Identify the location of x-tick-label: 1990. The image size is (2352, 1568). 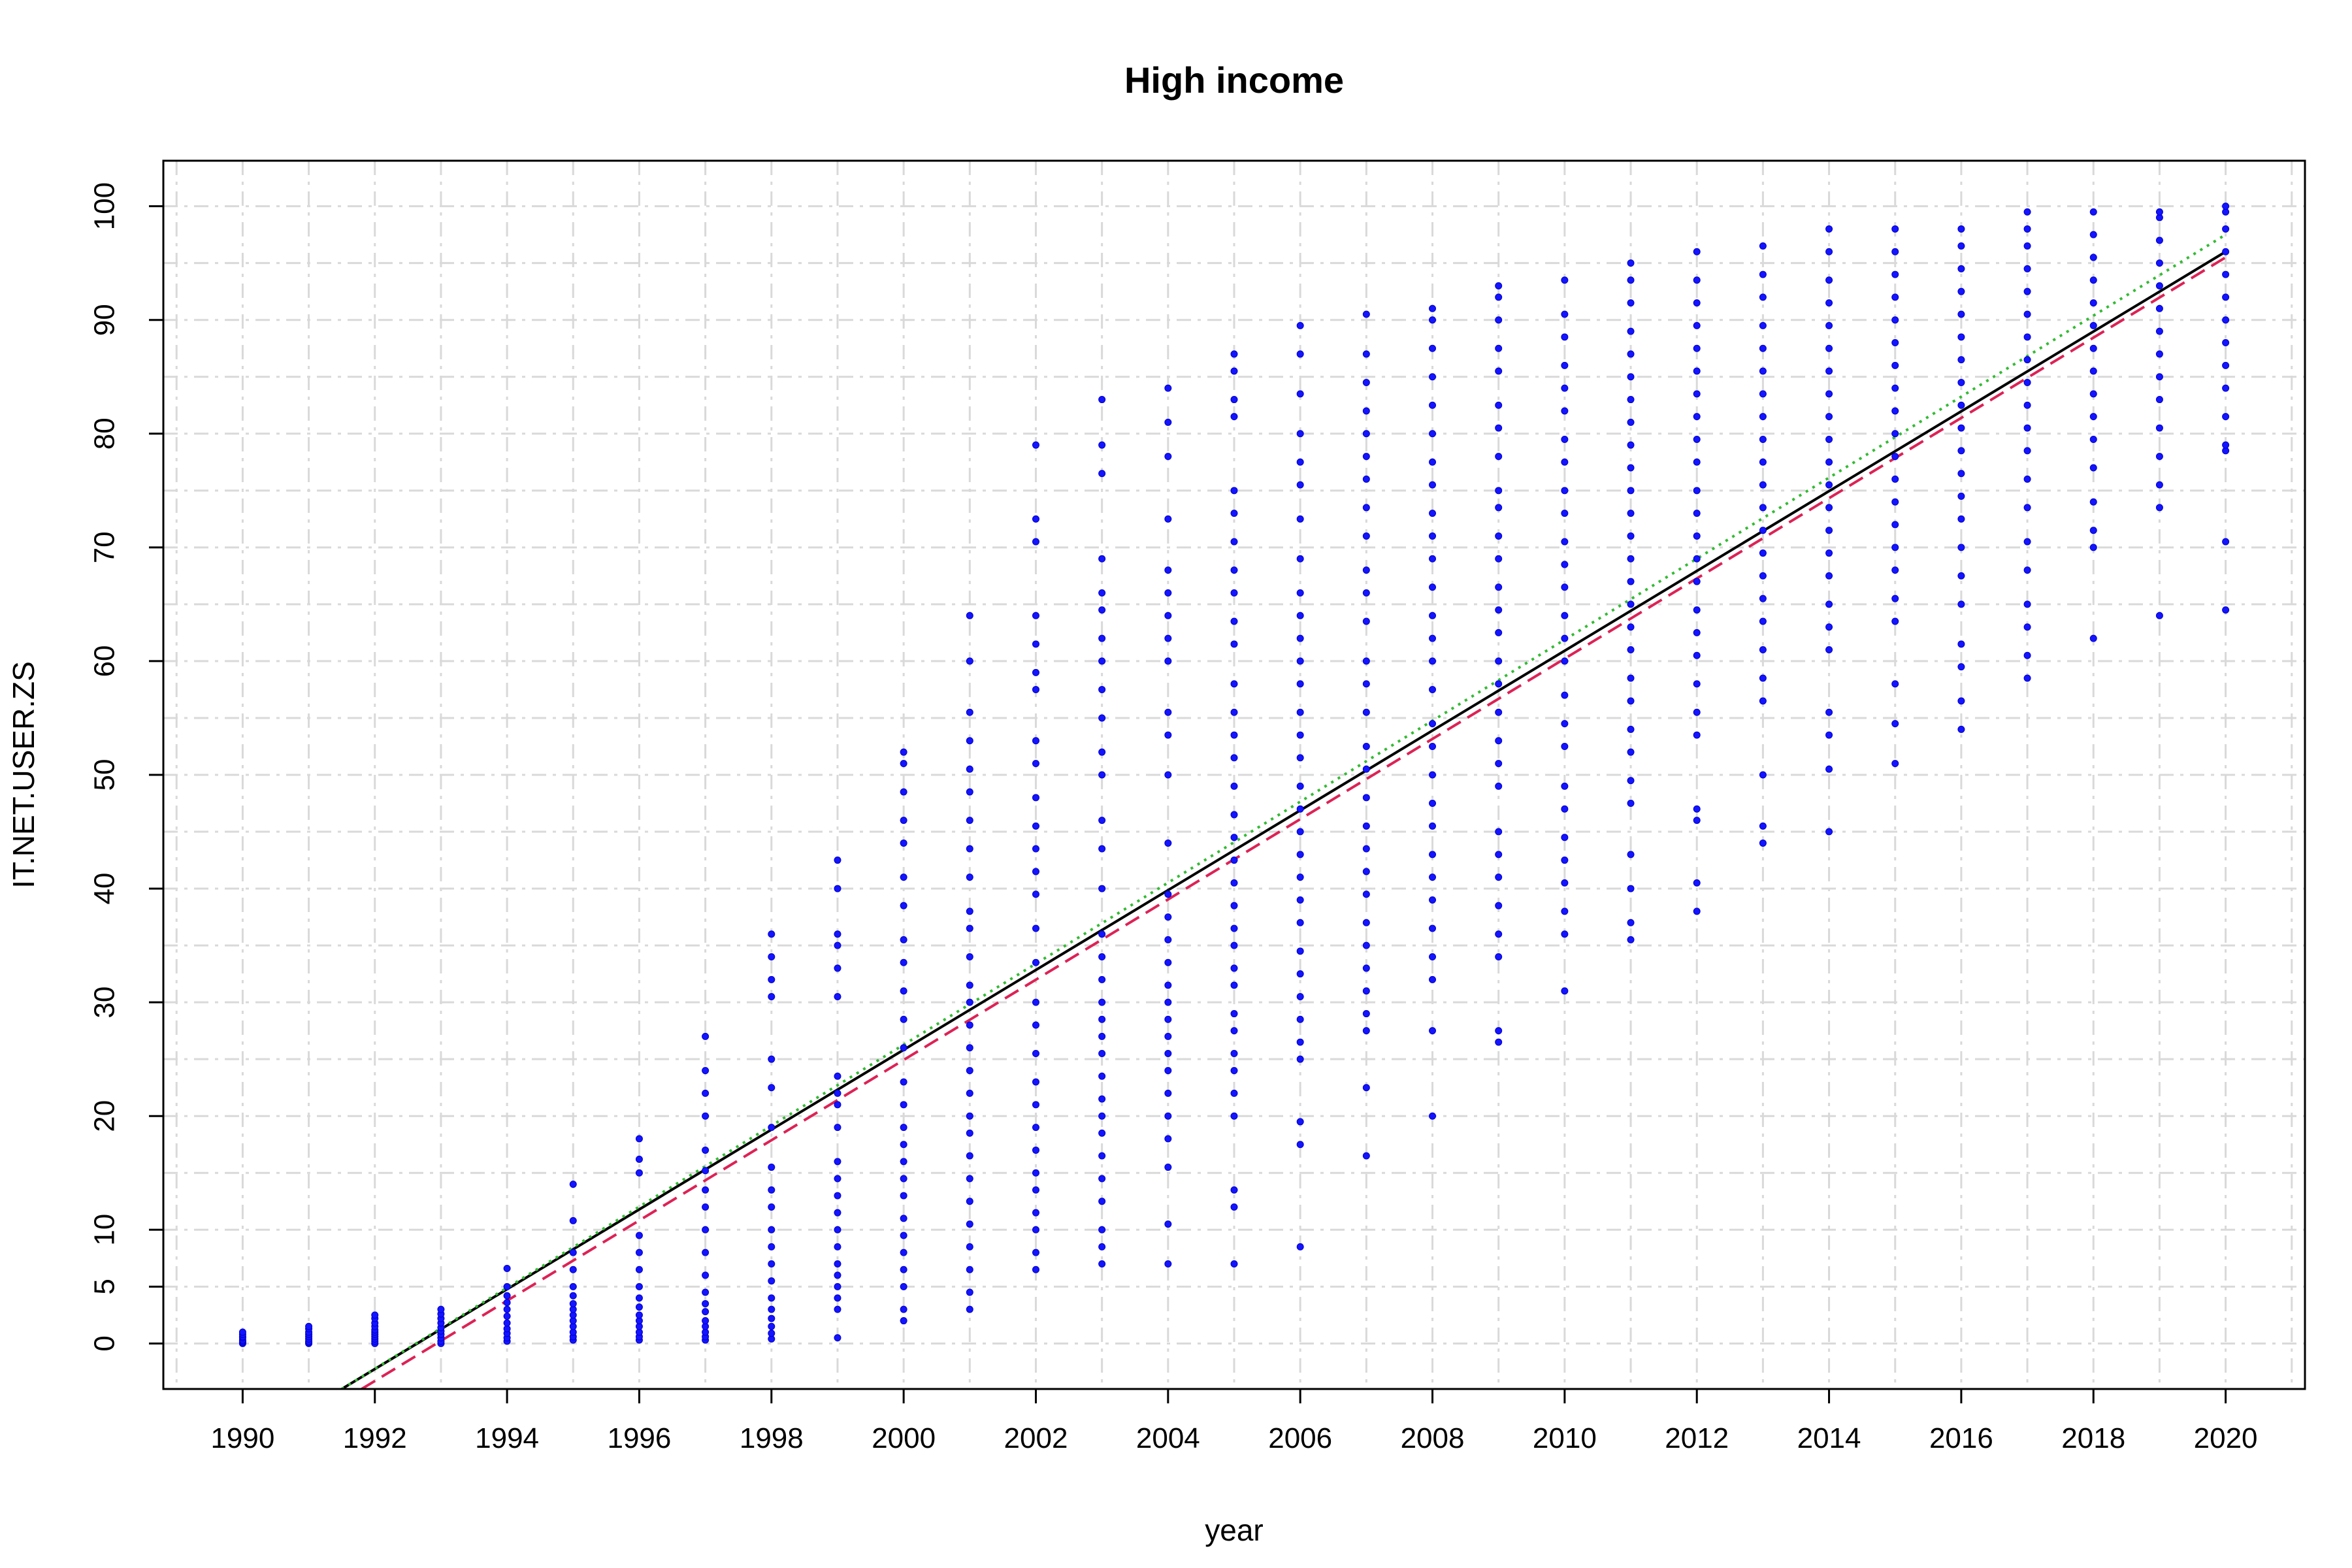
(242, 1438).